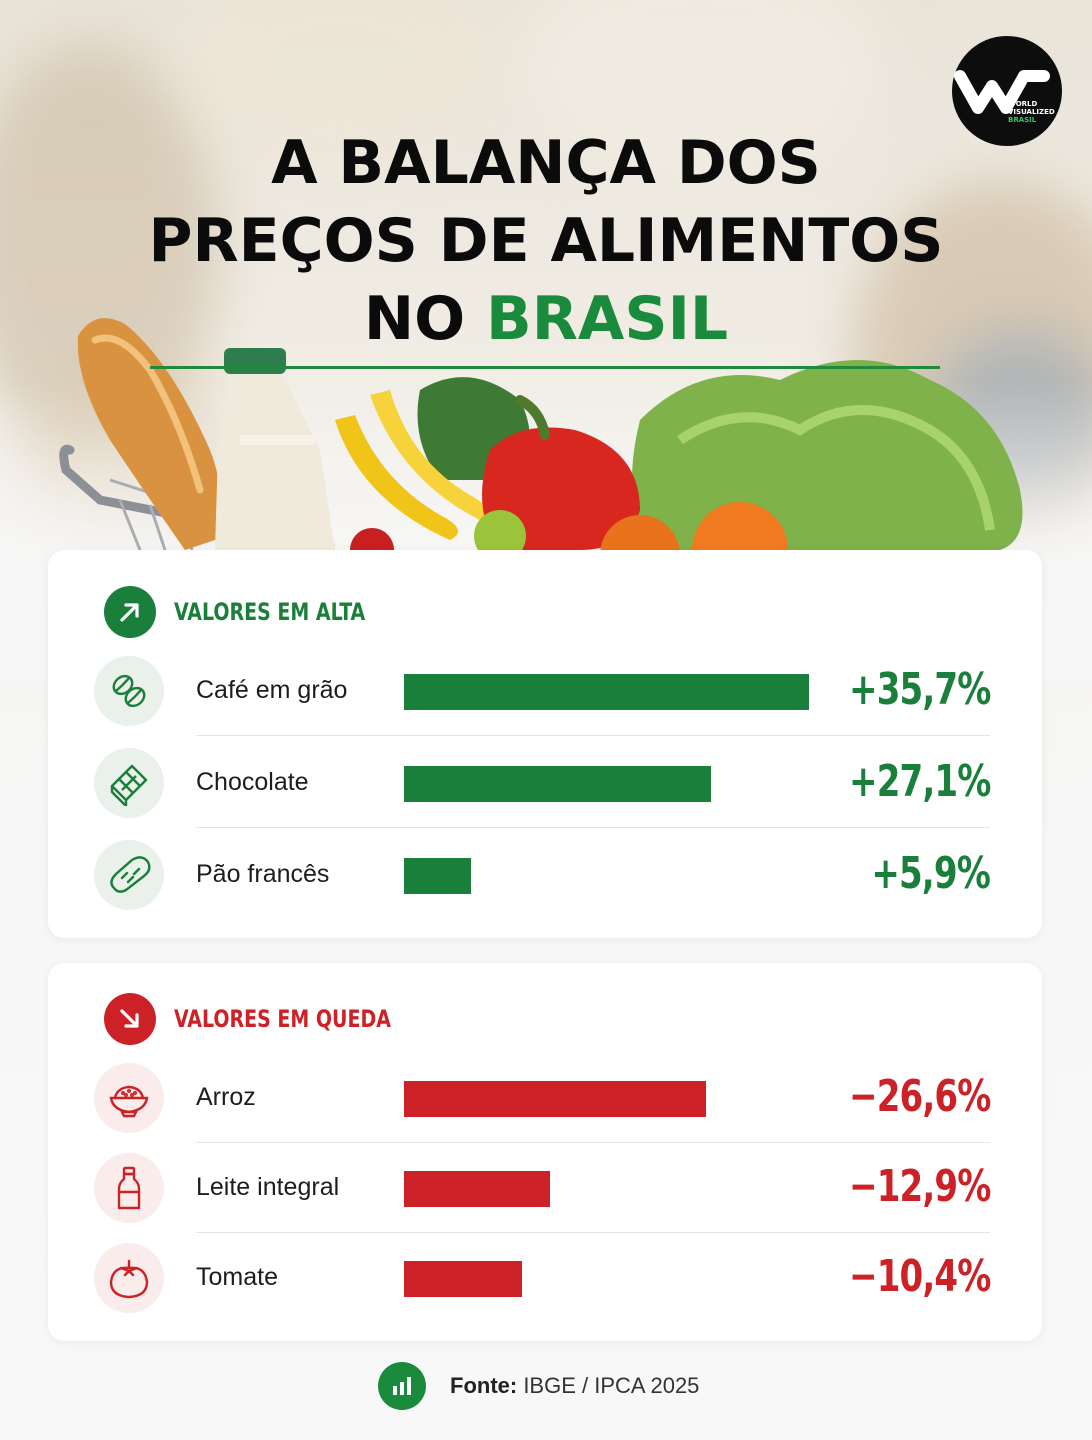 This screenshot has width=1092, height=1440. I want to click on chart-row: Leite integral −12,9%, so click(545, 1188).